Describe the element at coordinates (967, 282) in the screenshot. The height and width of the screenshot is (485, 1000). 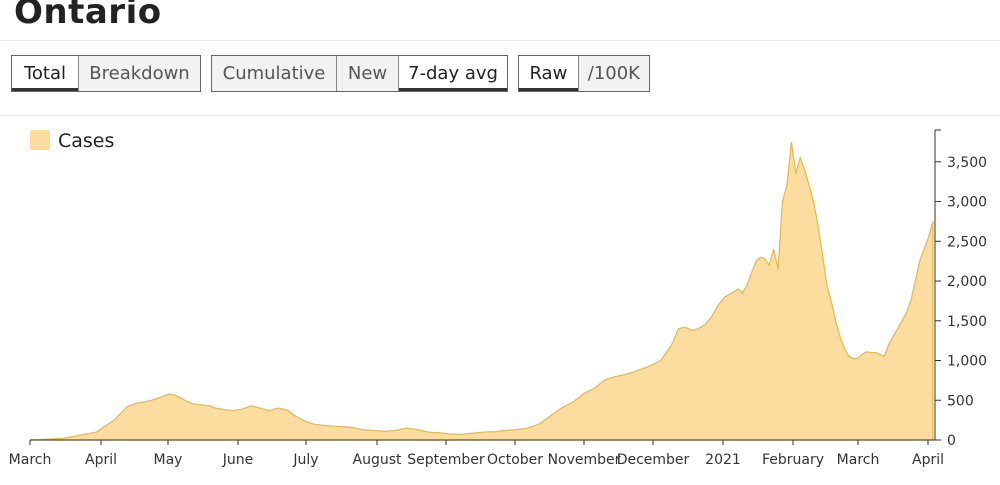
I see `y-tick-label: 2,000` at that location.